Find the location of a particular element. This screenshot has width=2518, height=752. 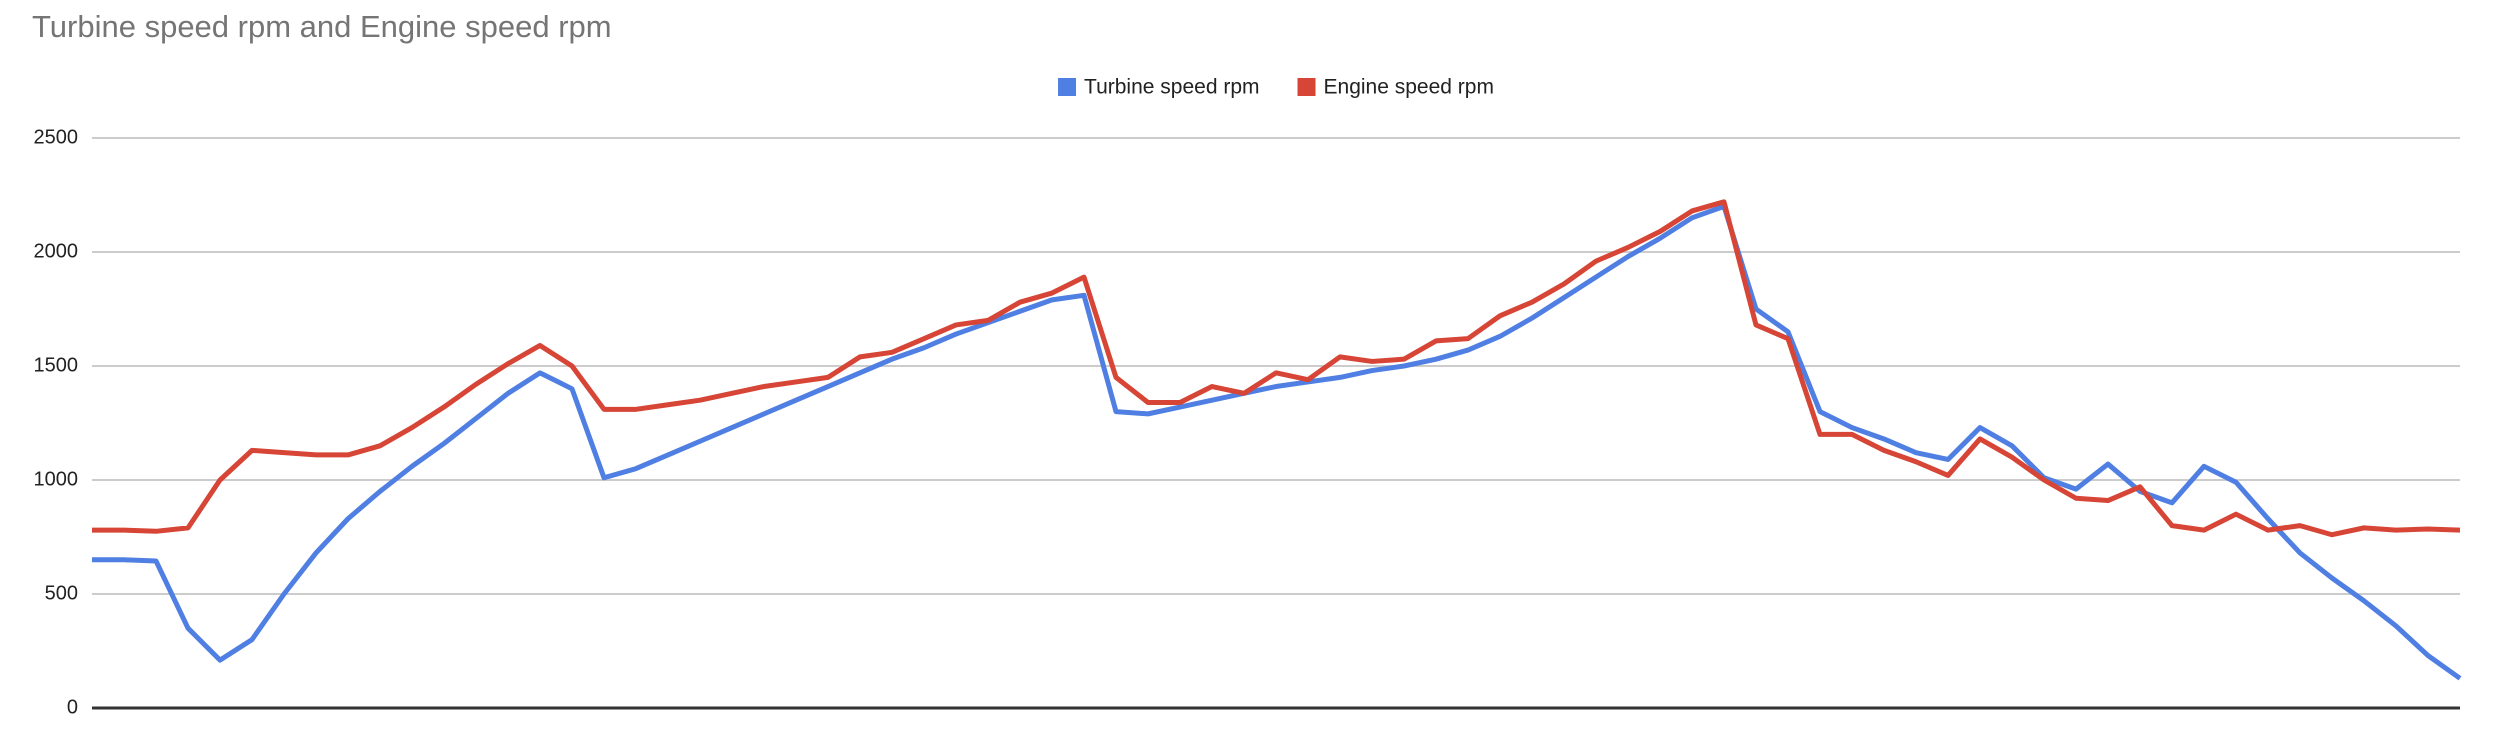

legend-label: Turbine speed rpm is located at coordinates (1171, 87).